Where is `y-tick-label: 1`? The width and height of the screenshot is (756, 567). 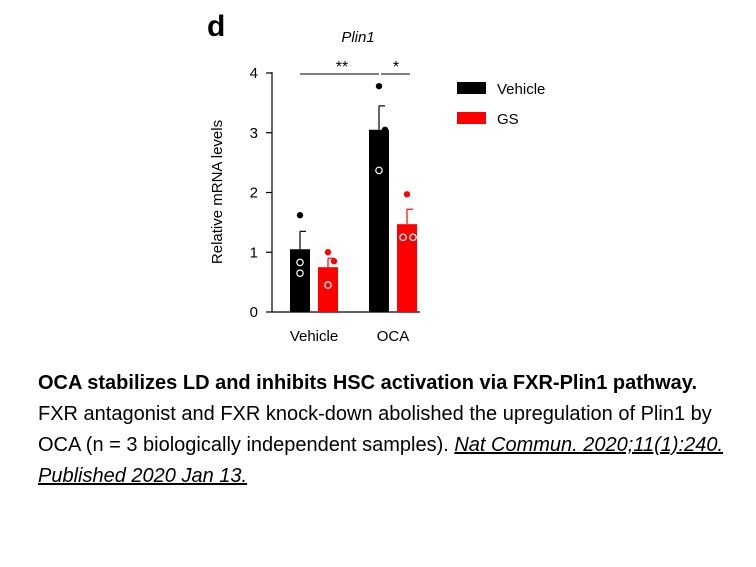
y-tick-label: 1 is located at coordinates (254, 252).